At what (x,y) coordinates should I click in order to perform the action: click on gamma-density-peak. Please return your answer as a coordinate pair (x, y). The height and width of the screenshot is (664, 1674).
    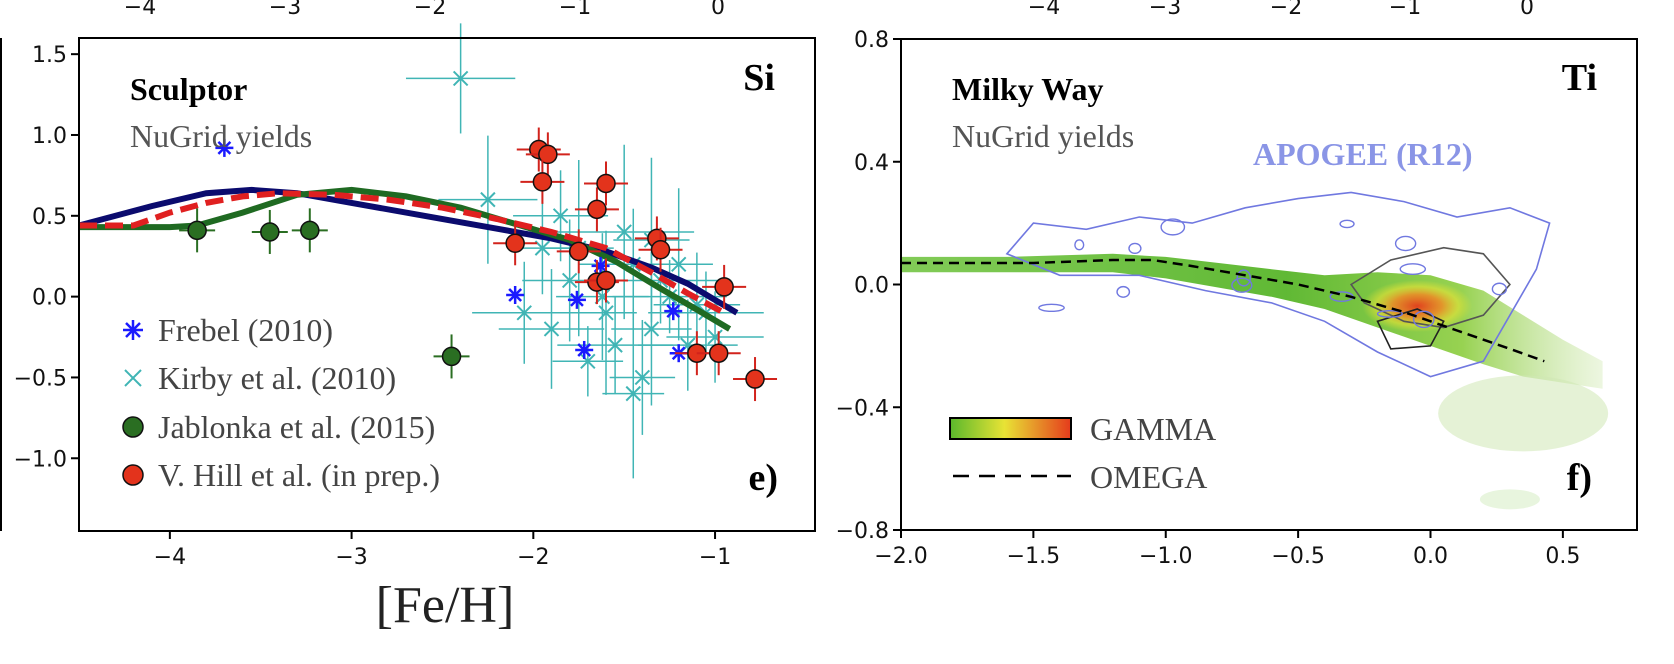
    Looking at the image, I should click on (1417, 305).